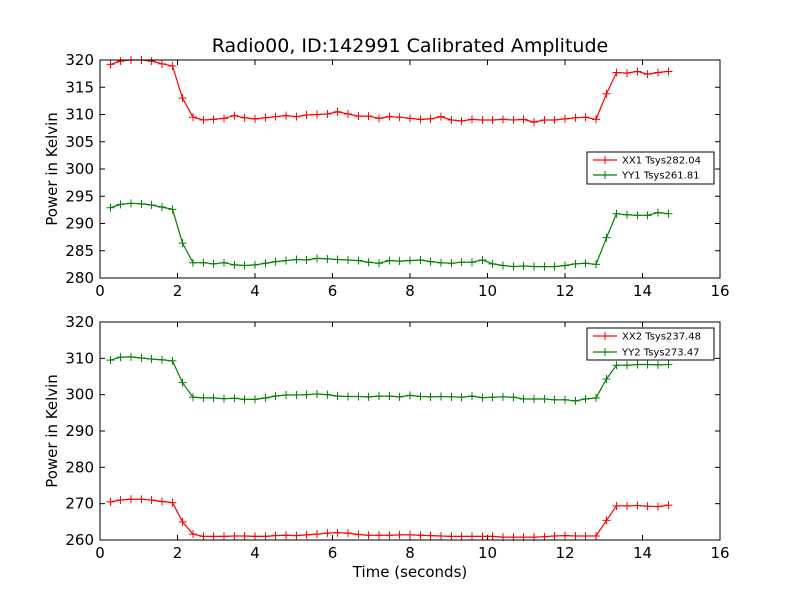 This screenshot has height=600, width=800. I want to click on x-tick-label: 2, so click(178, 553).